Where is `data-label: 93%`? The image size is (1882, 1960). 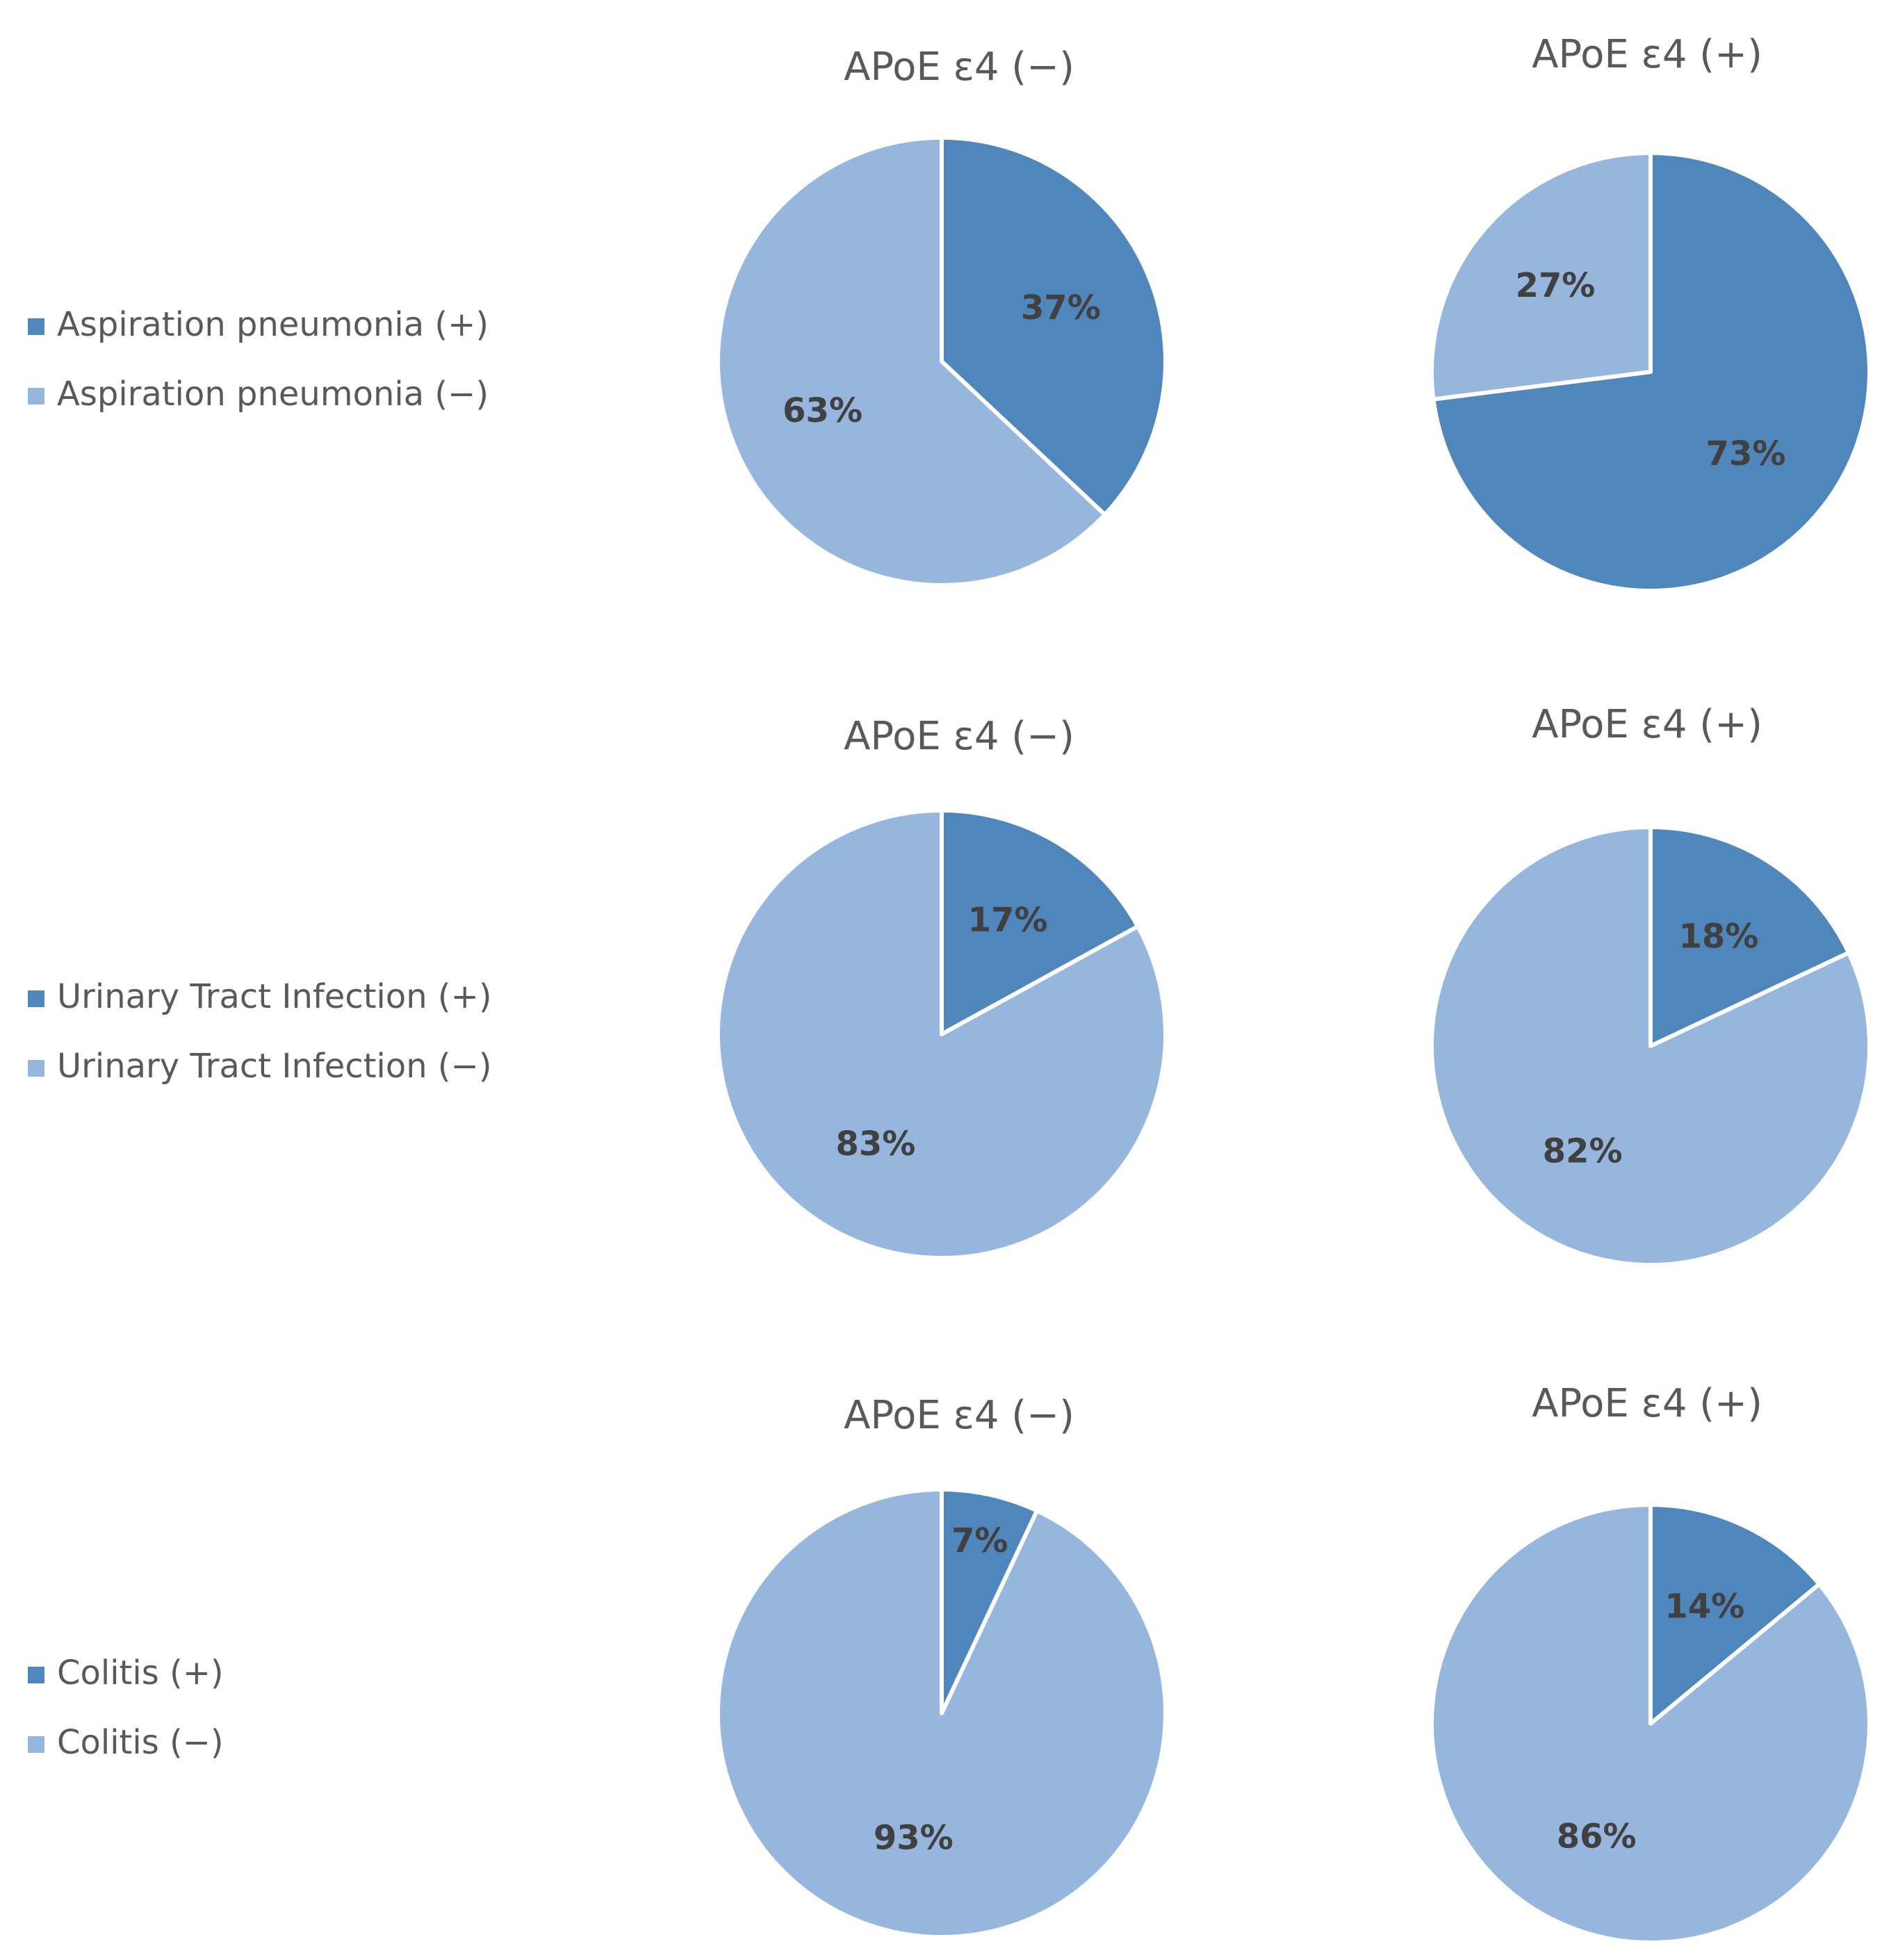 data-label: 93% is located at coordinates (914, 1837).